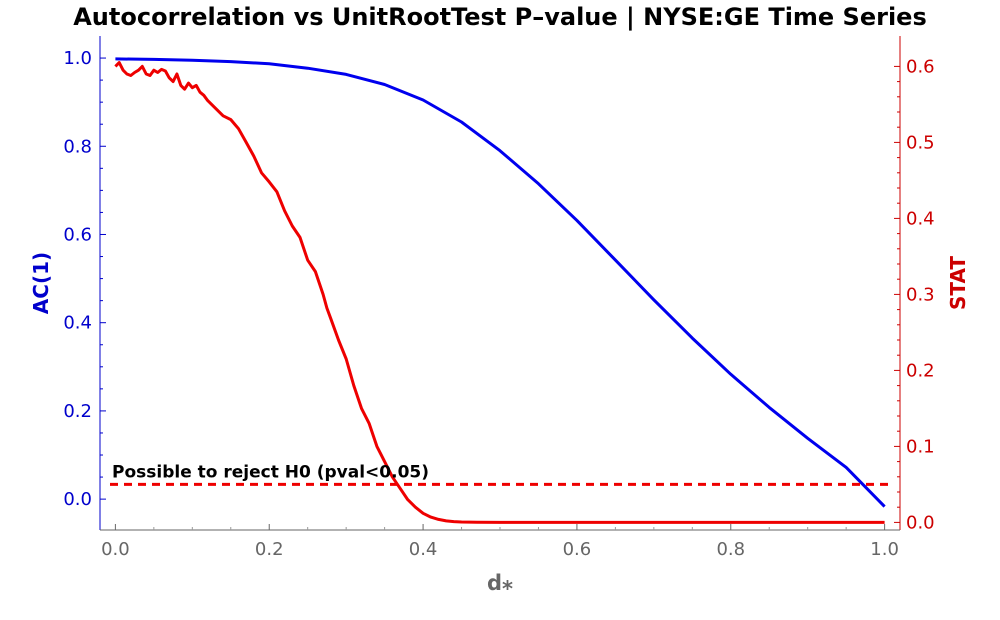 This screenshot has height=620, width=1000. Describe the element at coordinates (41, 283) in the screenshot. I see `y-axis-left-label: AC(1)` at that location.